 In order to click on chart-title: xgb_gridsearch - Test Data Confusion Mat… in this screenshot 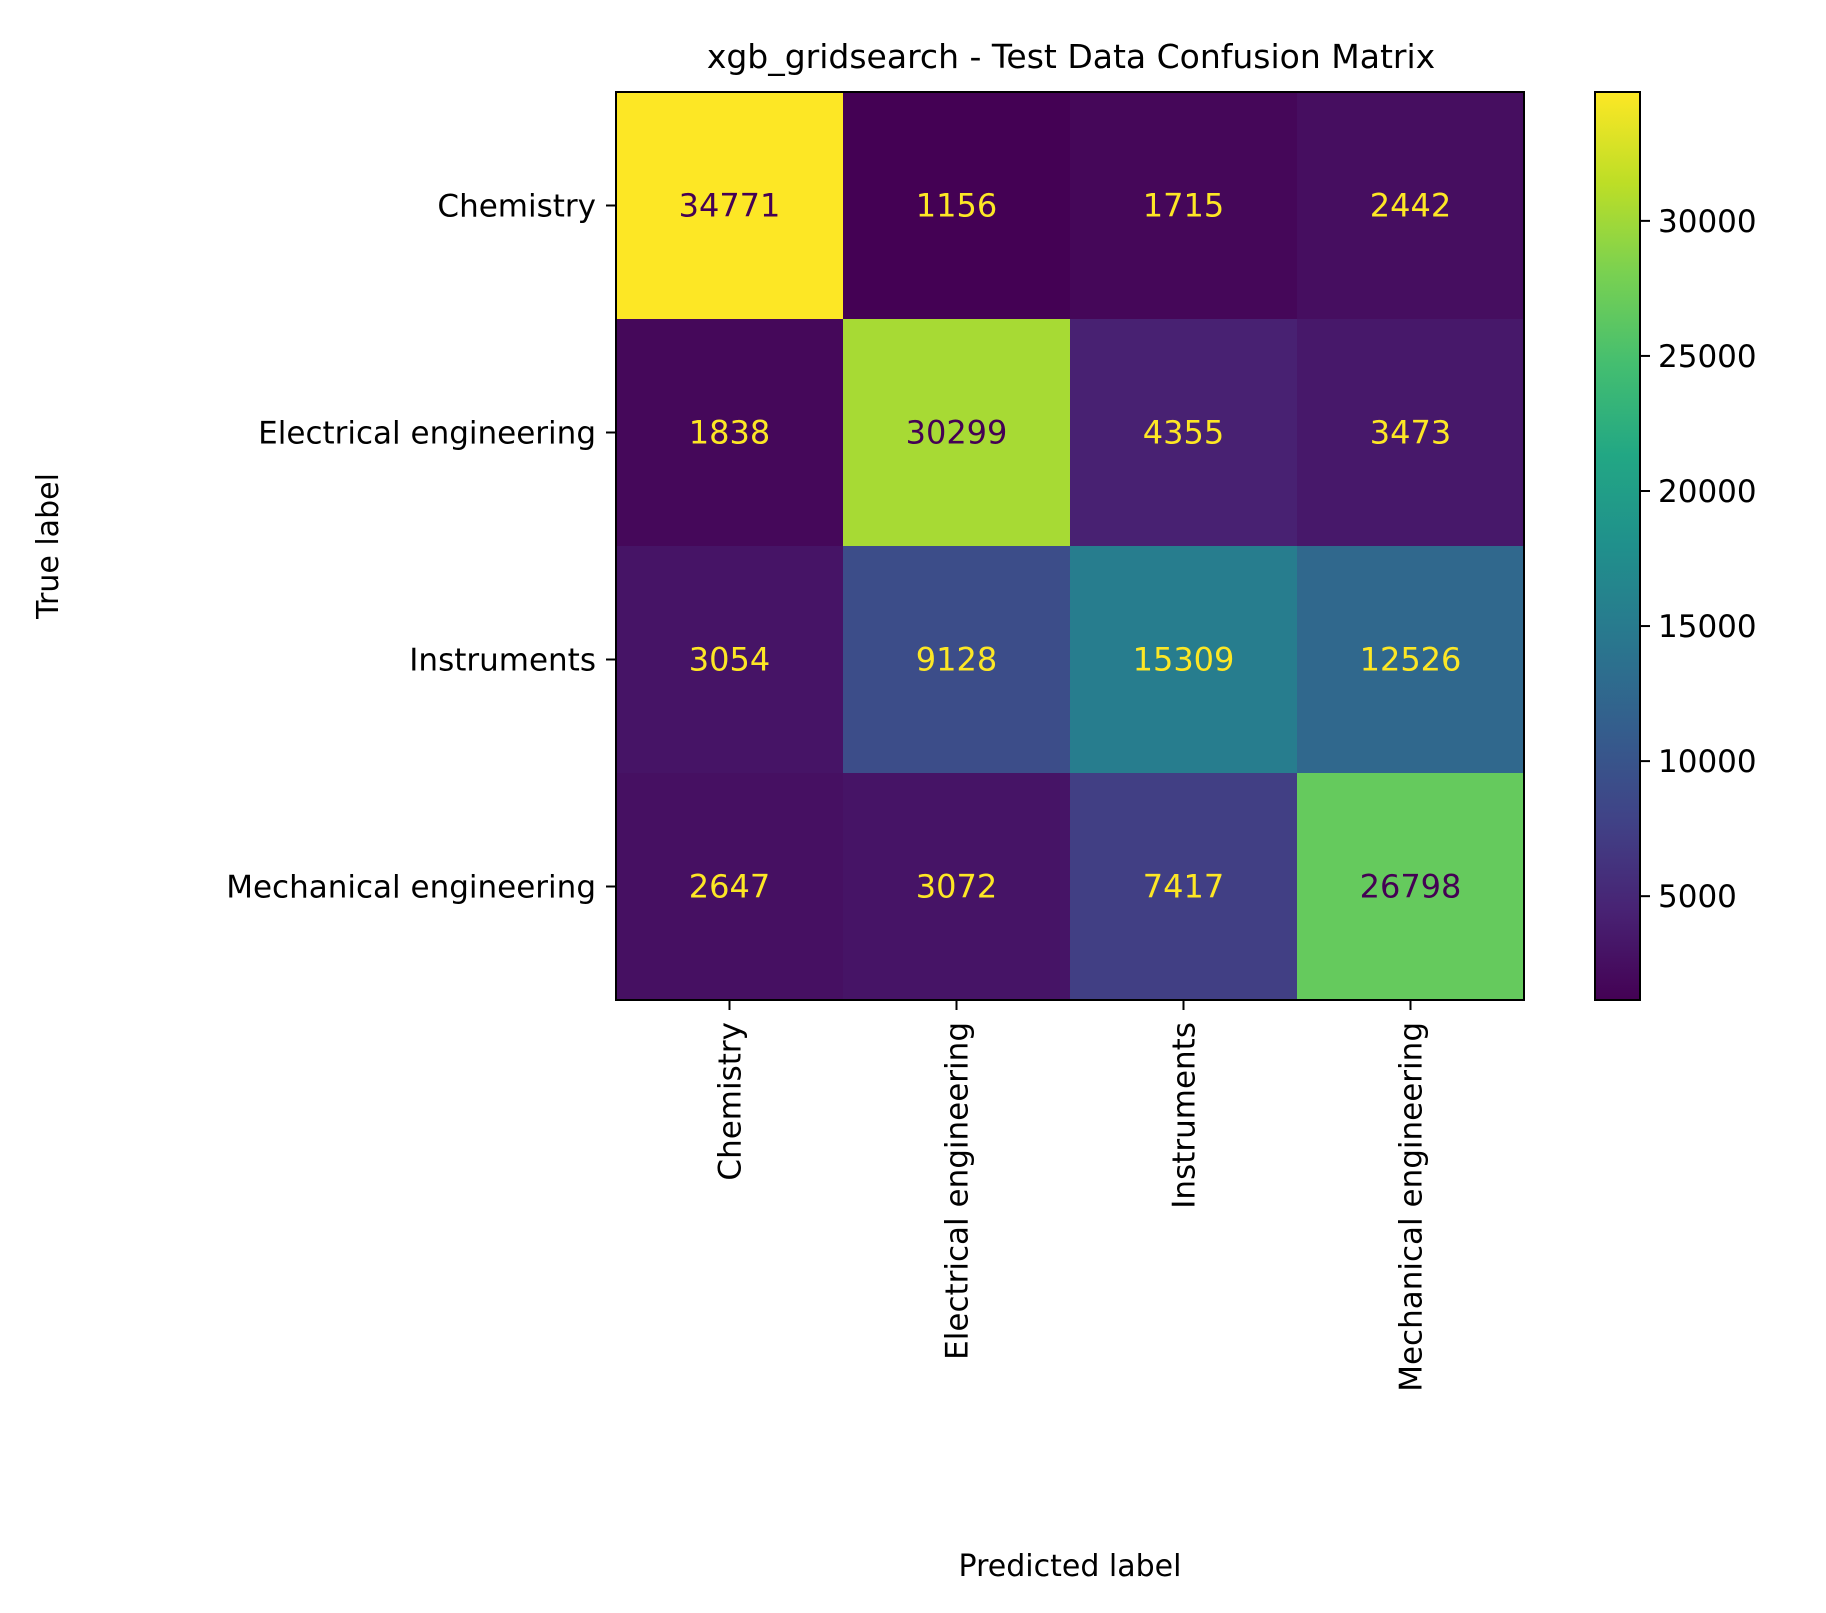, I will do `click(1071, 56)`.